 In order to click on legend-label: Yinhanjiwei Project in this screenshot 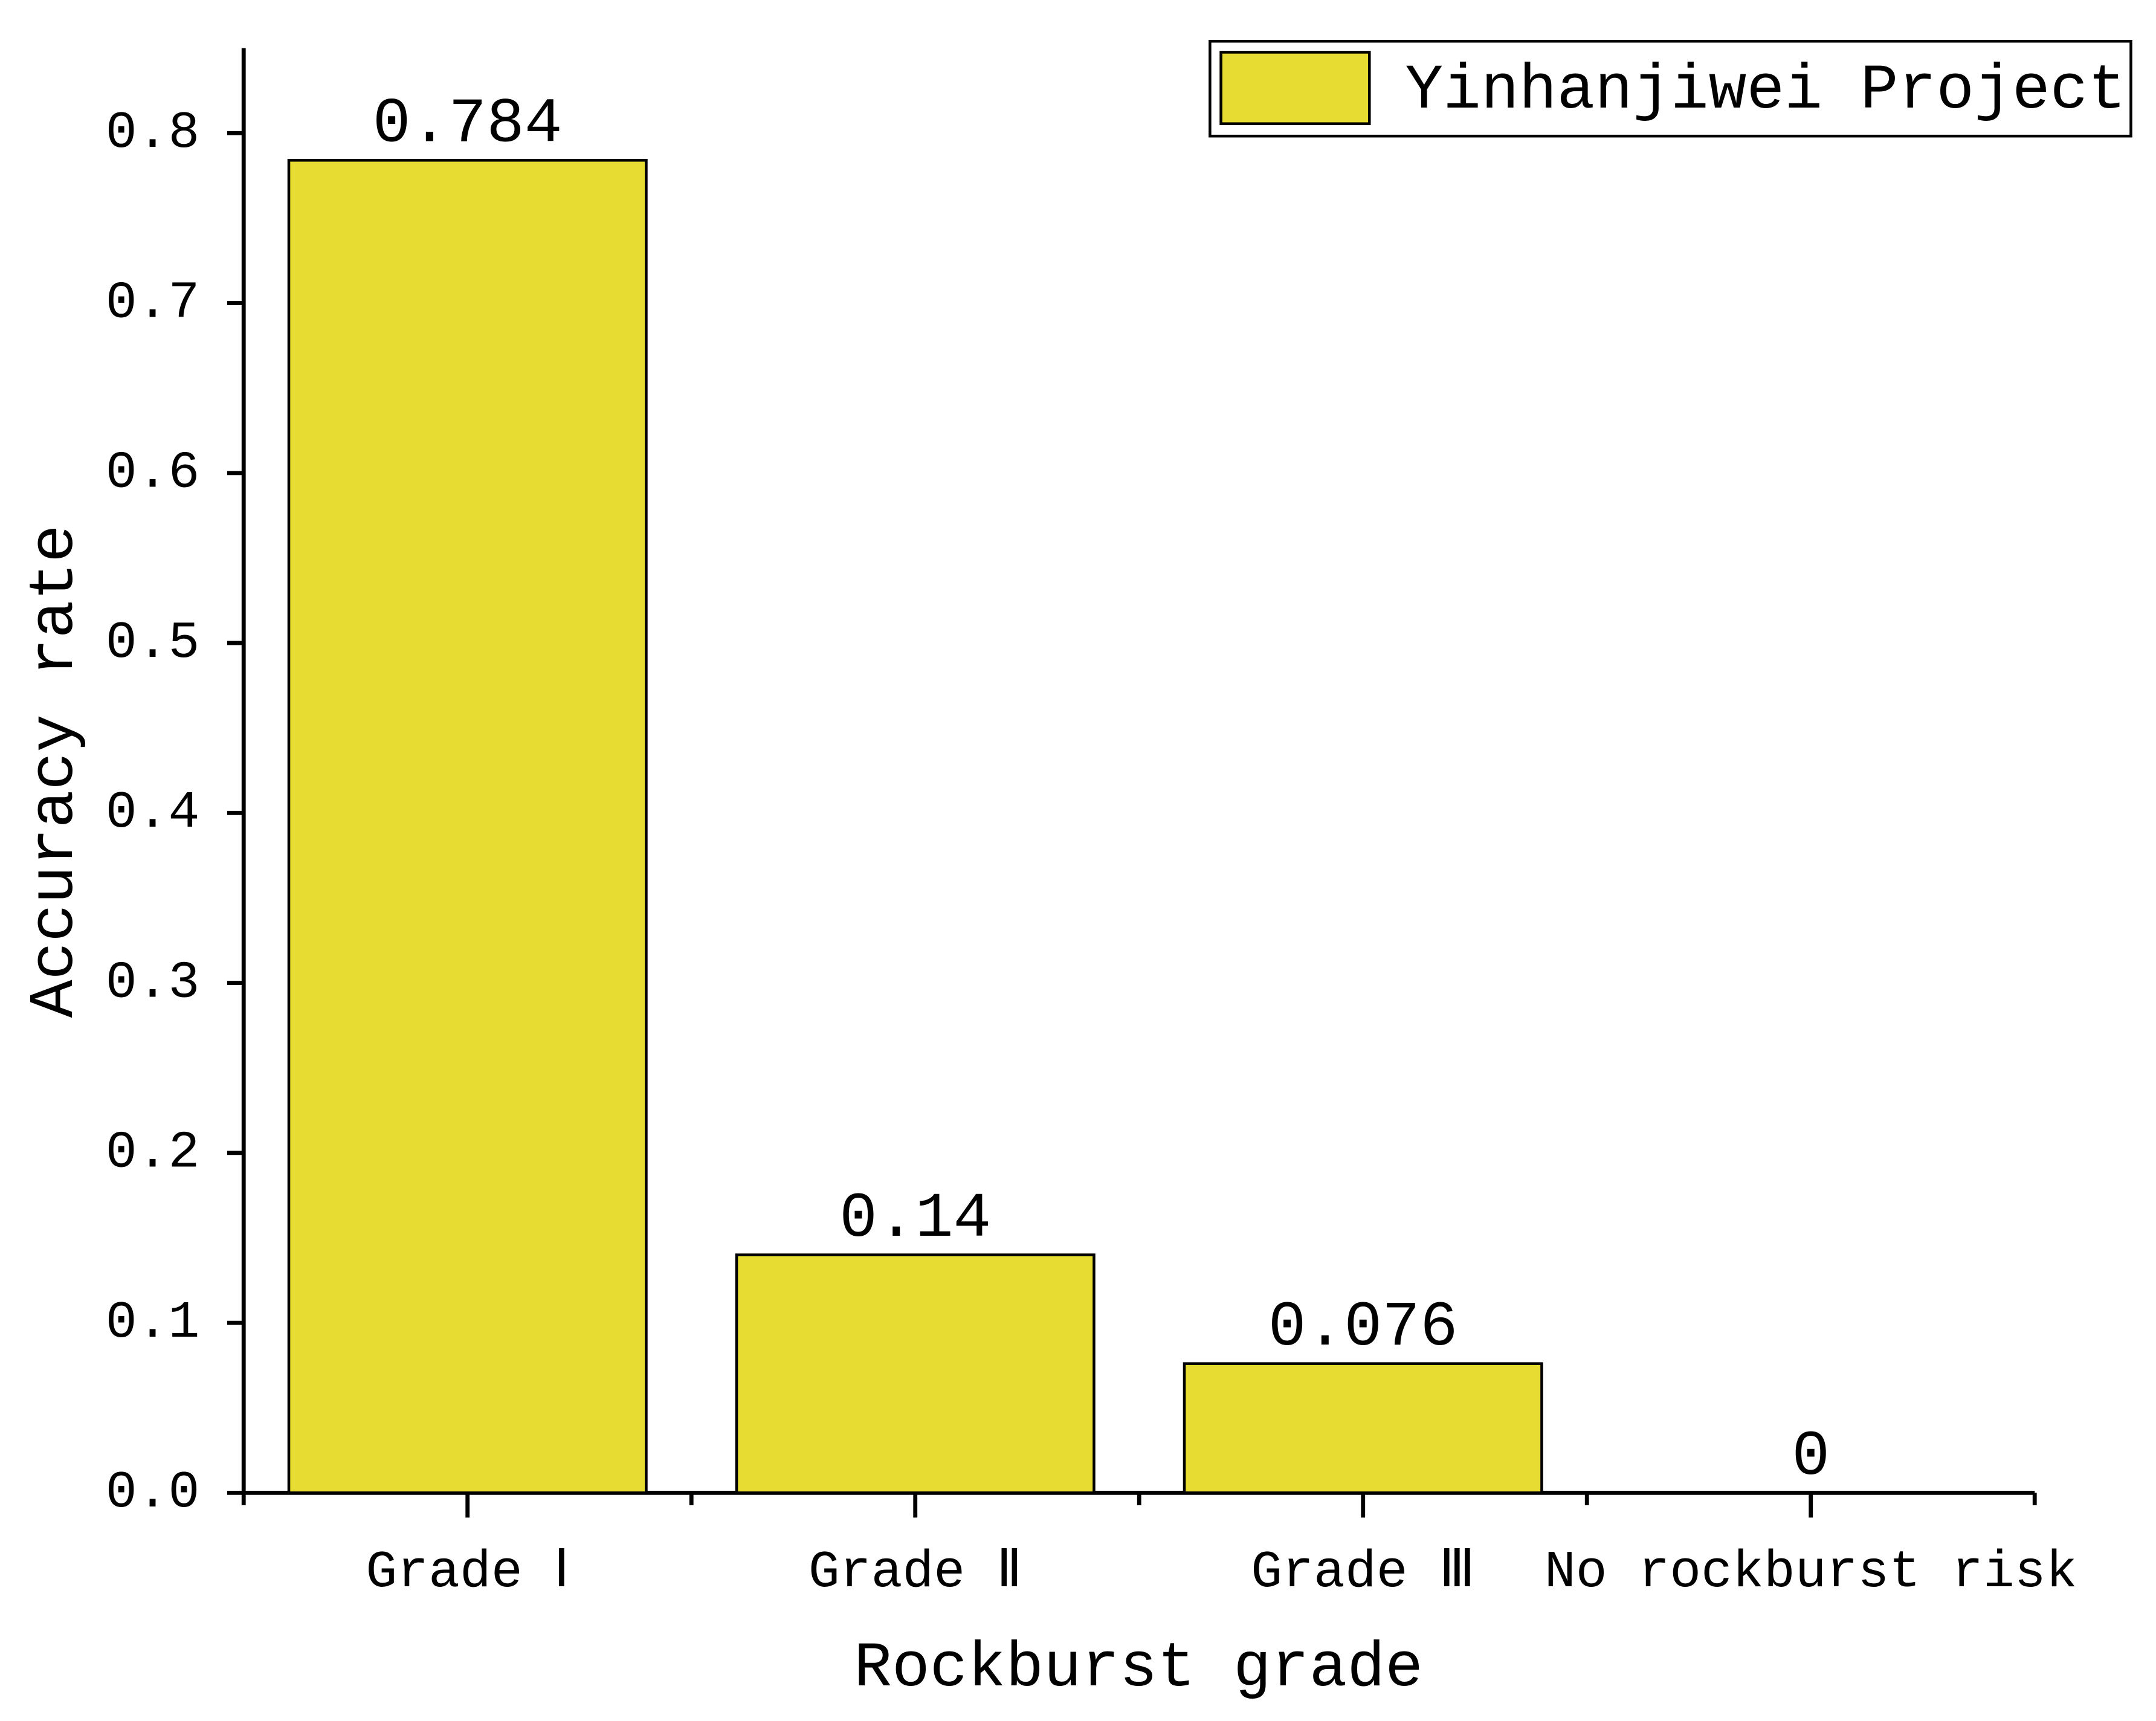, I will do `click(1765, 91)`.